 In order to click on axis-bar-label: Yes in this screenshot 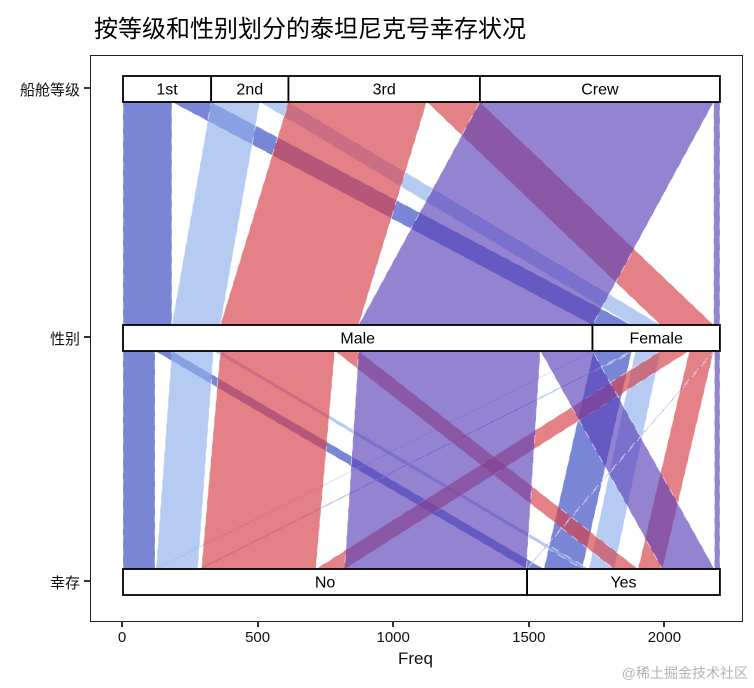, I will do `click(623, 583)`.